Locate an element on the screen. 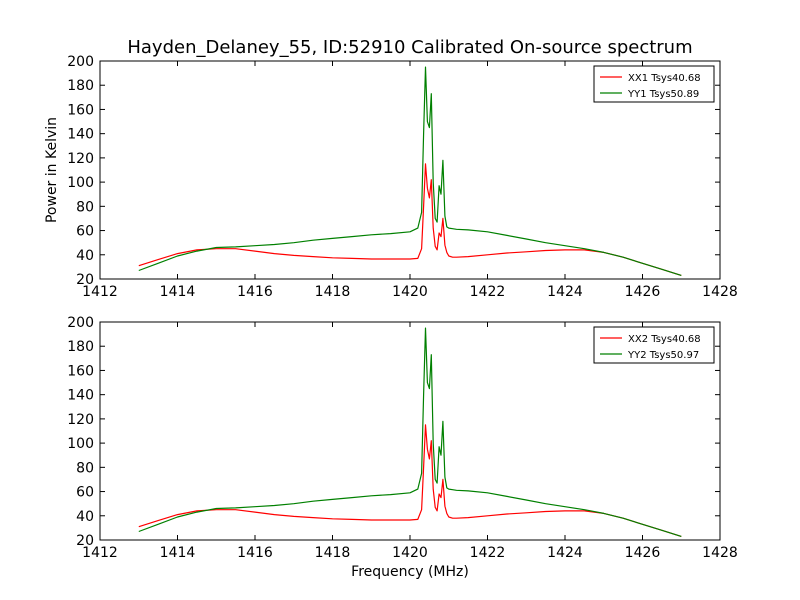  legend-entry: YY1 Tsys50.89 is located at coordinates (663, 94).